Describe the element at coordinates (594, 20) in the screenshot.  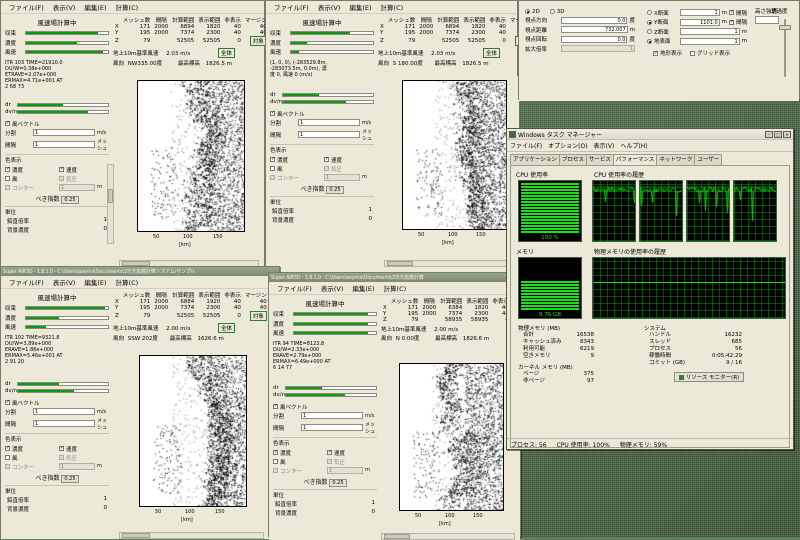
I see `input-view-direction: 0.0` at that location.